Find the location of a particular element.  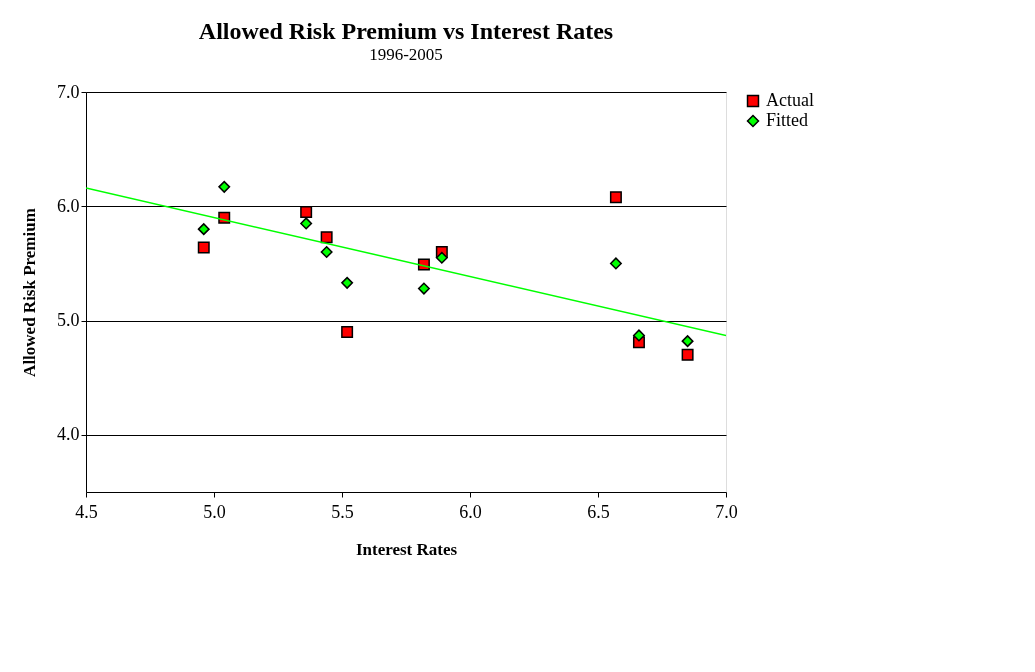

x-axis-title: Interest Rates is located at coordinates (406, 549).